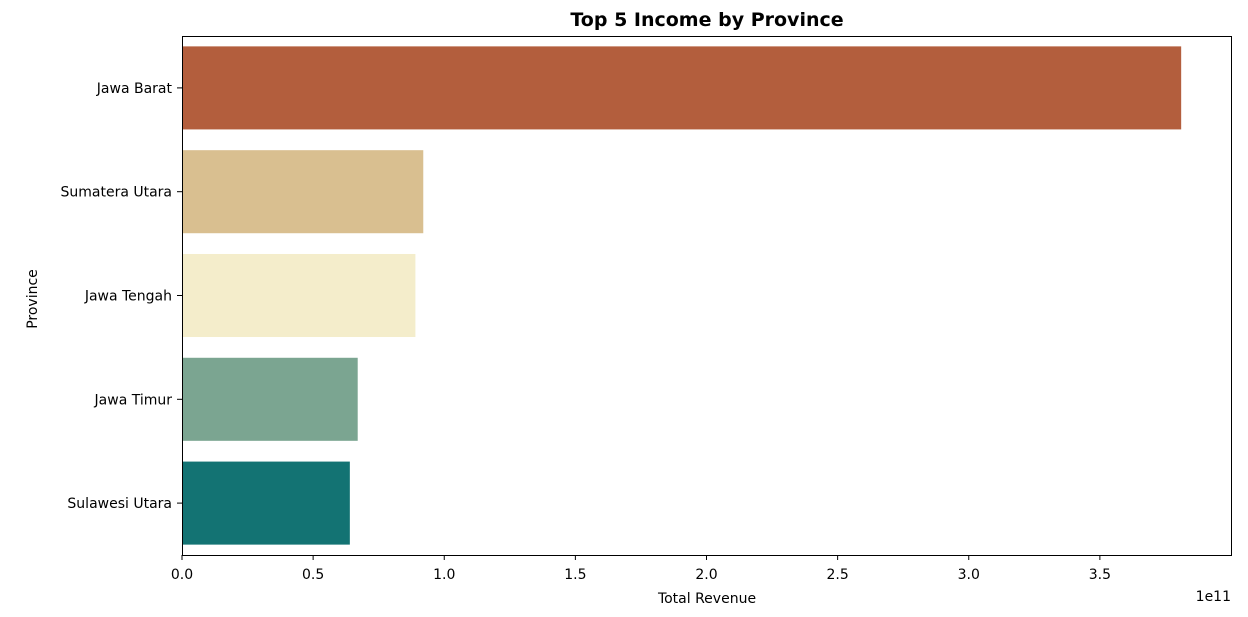 The height and width of the screenshot is (617, 1248). What do you see at coordinates (182, 575) in the screenshot?
I see `x-tick-label: 0.0` at bounding box center [182, 575].